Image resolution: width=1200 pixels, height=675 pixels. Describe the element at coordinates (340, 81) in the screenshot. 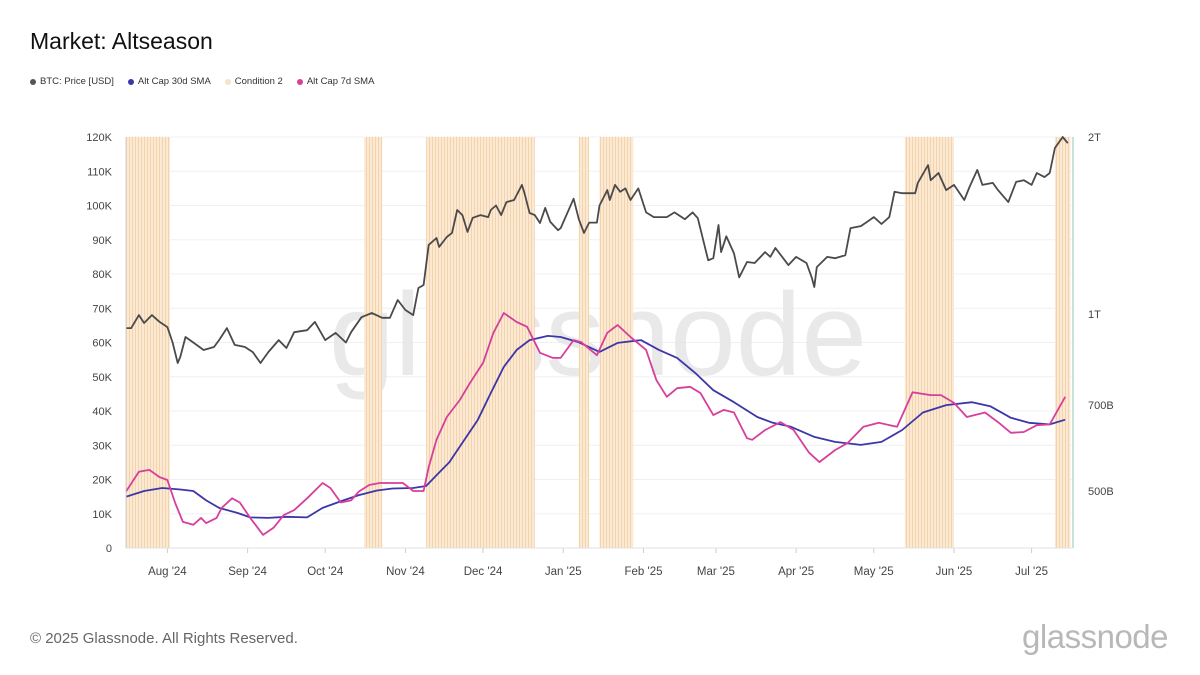

I see `legend-label: Alt Cap 7d SMA` at that location.